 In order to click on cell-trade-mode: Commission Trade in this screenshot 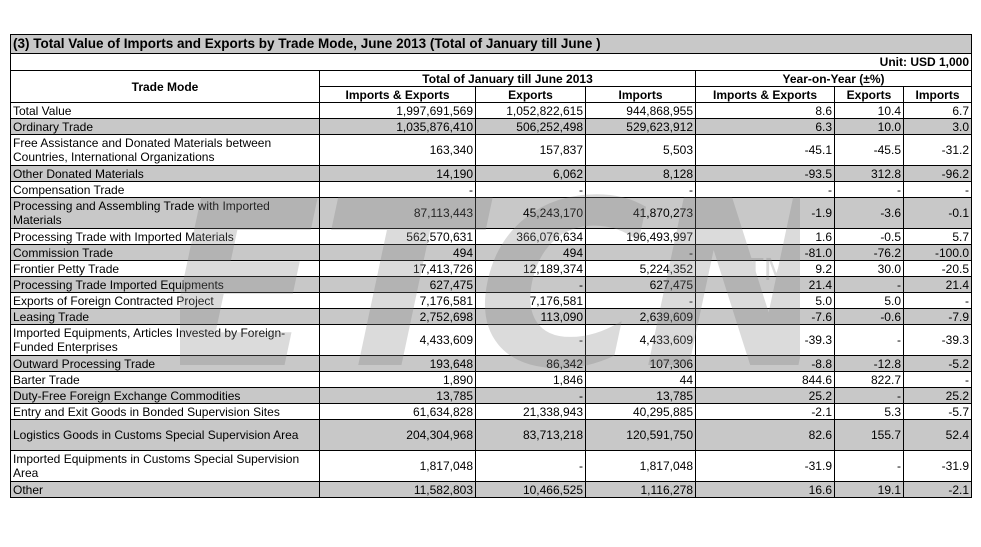, I will do `click(165, 252)`.